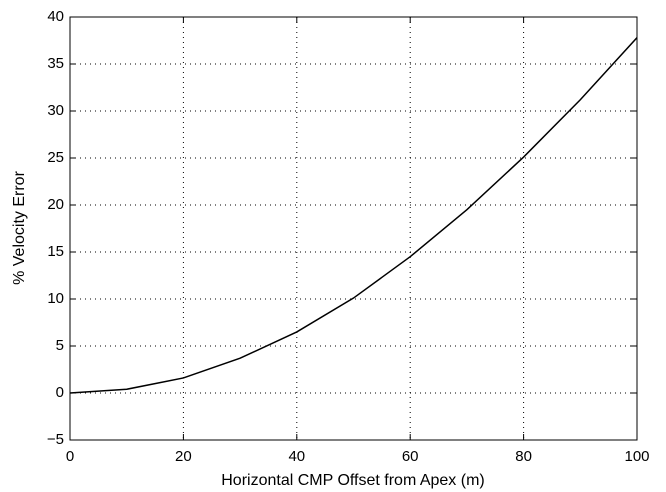 The image size is (666, 492). What do you see at coordinates (70, 456) in the screenshot?
I see `x-tick-label: 0` at bounding box center [70, 456].